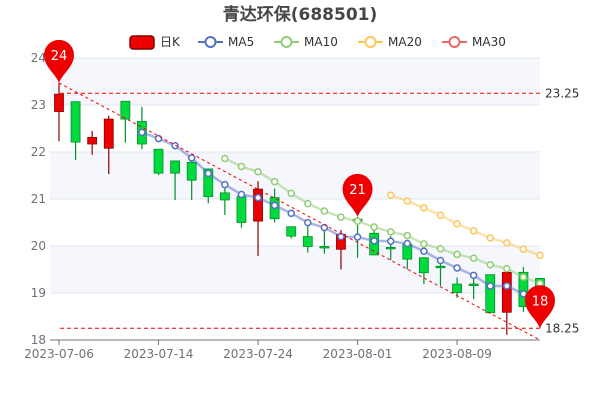 The width and height of the screenshot is (600, 400). Describe the element at coordinates (405, 42) in the screenshot. I see `legend-label: MA20` at that location.